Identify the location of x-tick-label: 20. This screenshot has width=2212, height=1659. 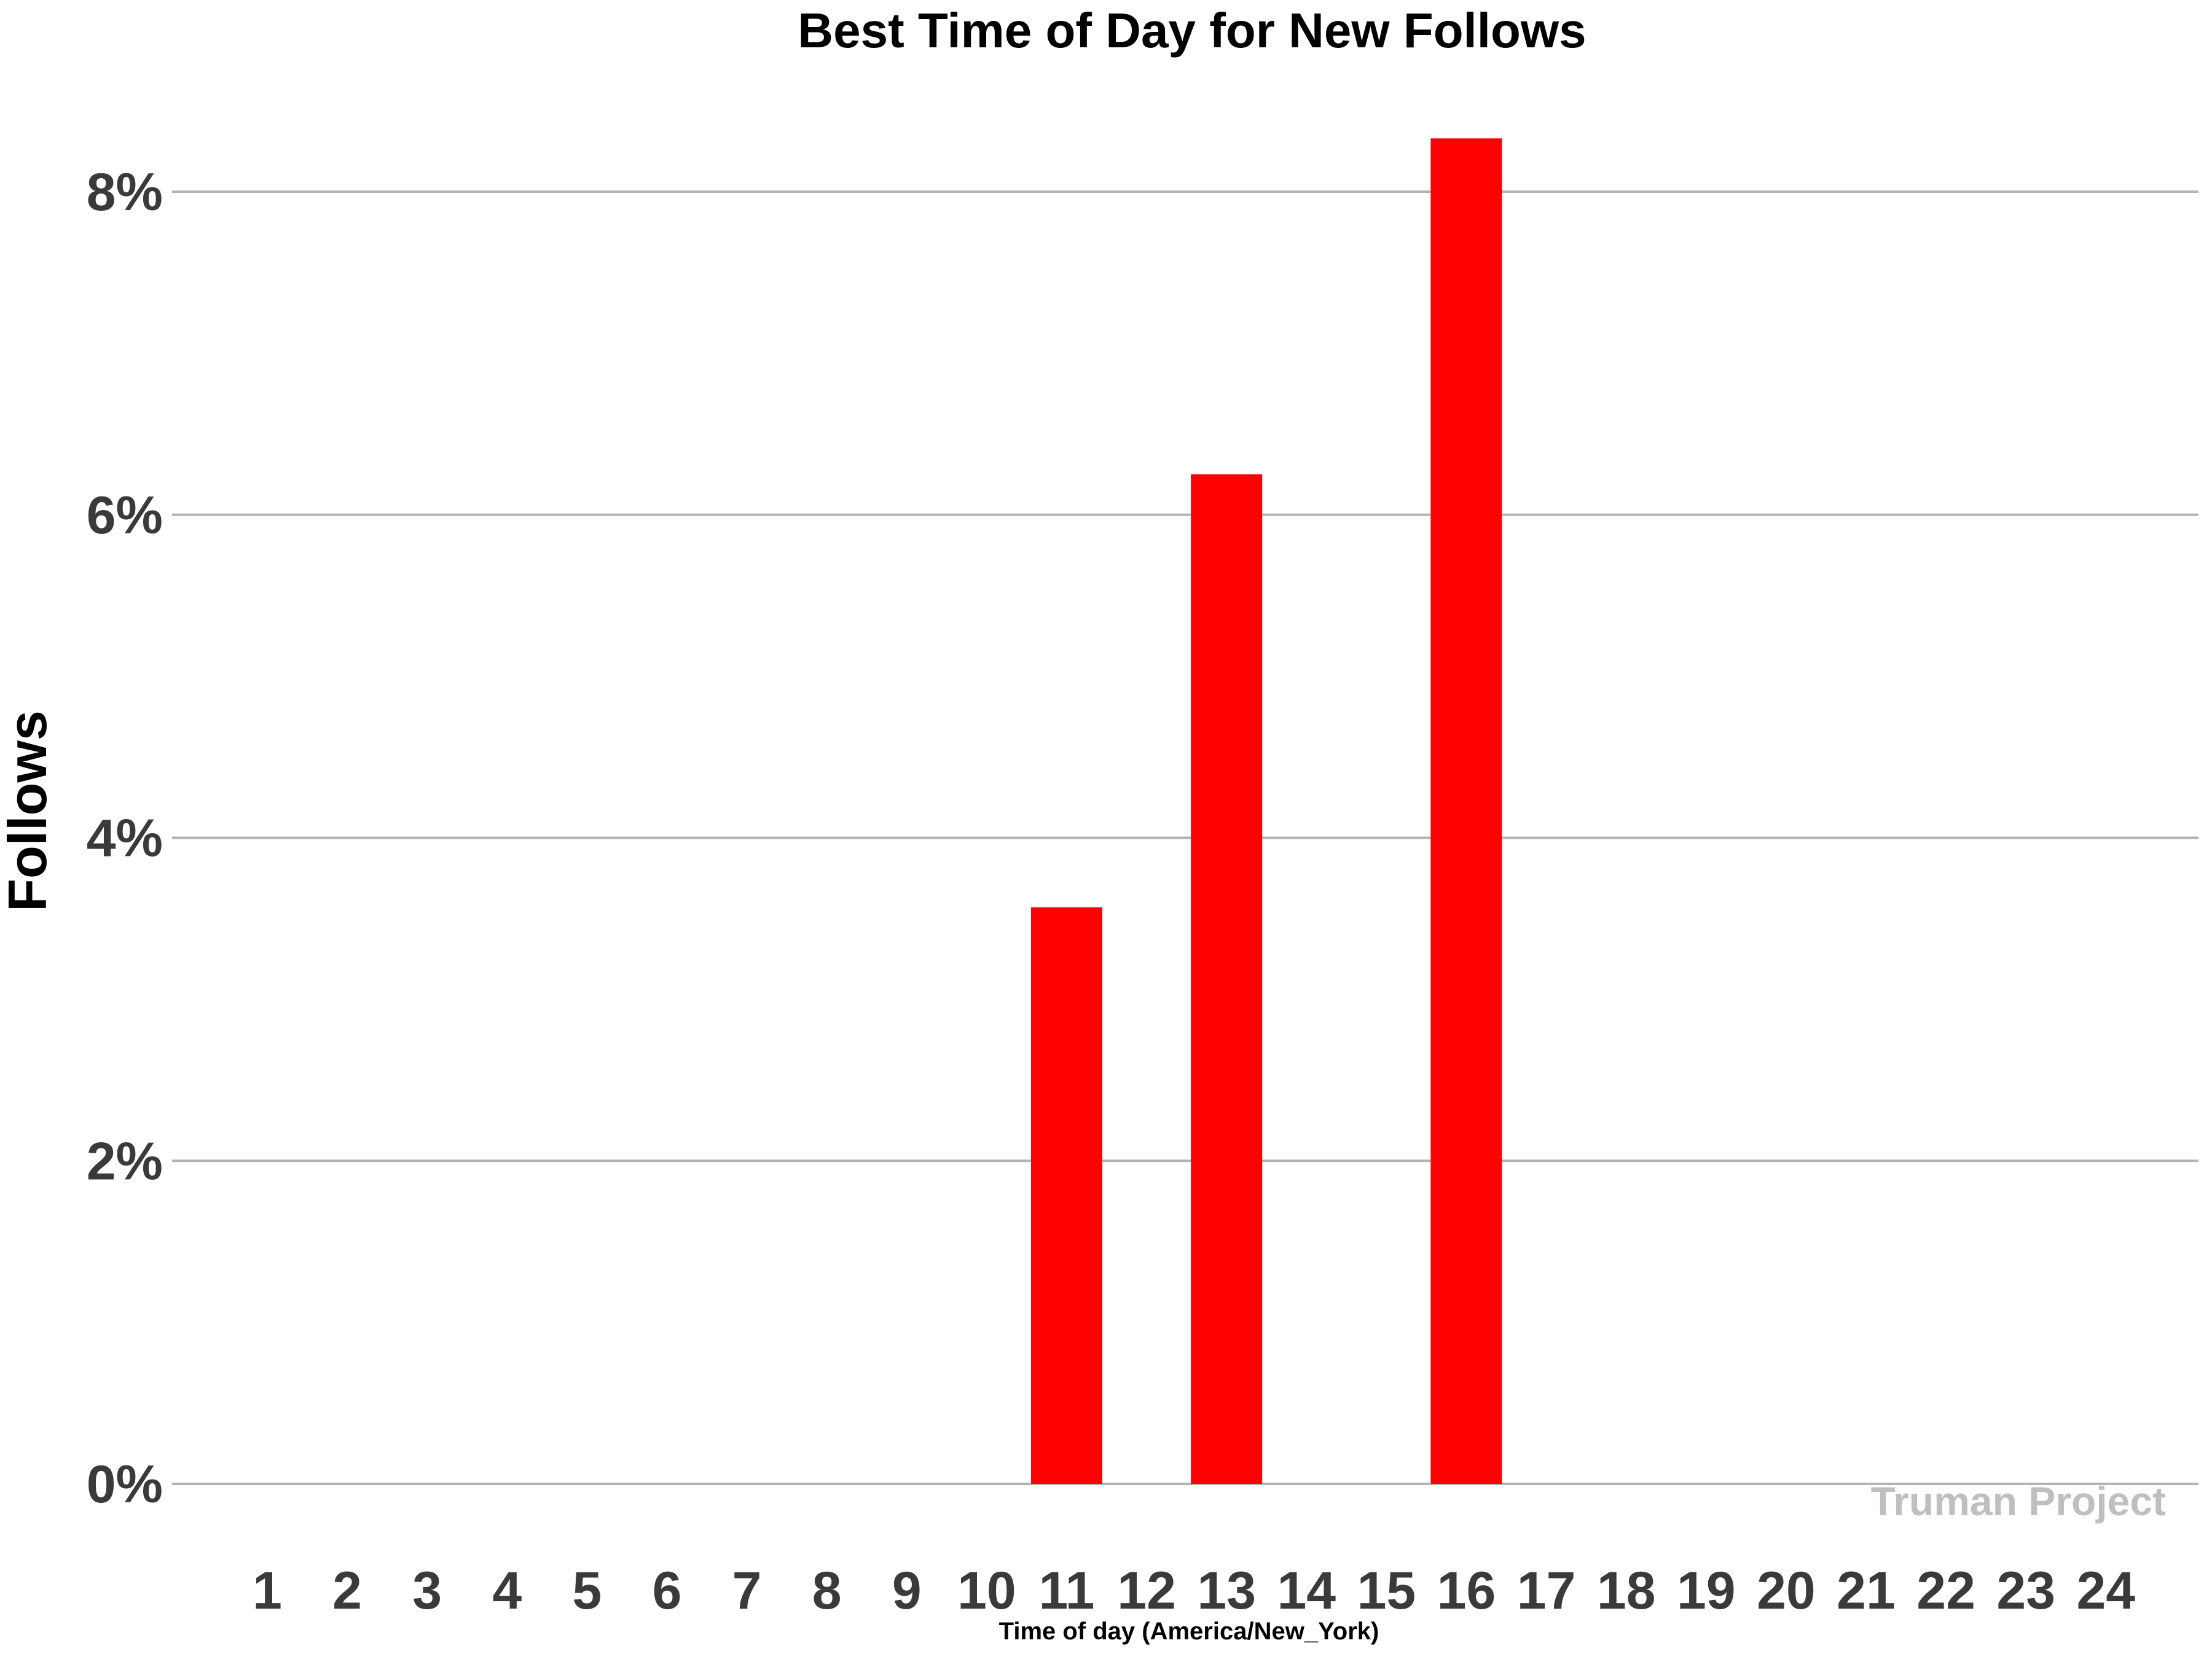
(1786, 1590).